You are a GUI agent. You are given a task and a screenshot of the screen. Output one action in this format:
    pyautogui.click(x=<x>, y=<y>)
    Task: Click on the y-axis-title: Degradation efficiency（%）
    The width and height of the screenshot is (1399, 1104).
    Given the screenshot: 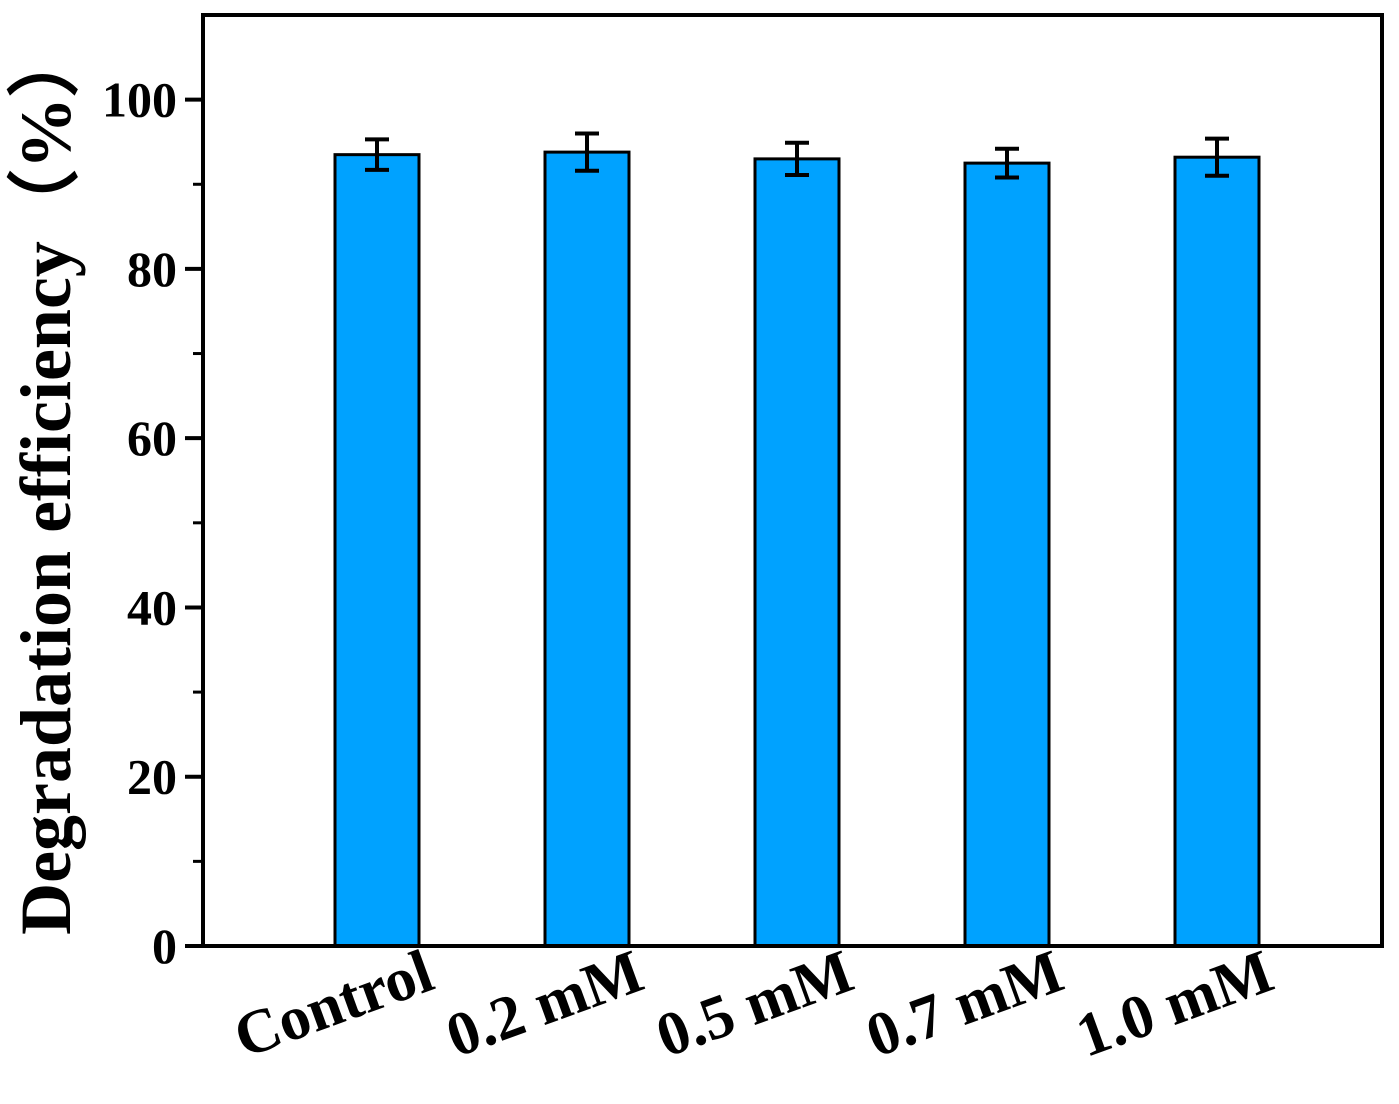 What is the action you would take?
    pyautogui.click(x=46, y=480)
    